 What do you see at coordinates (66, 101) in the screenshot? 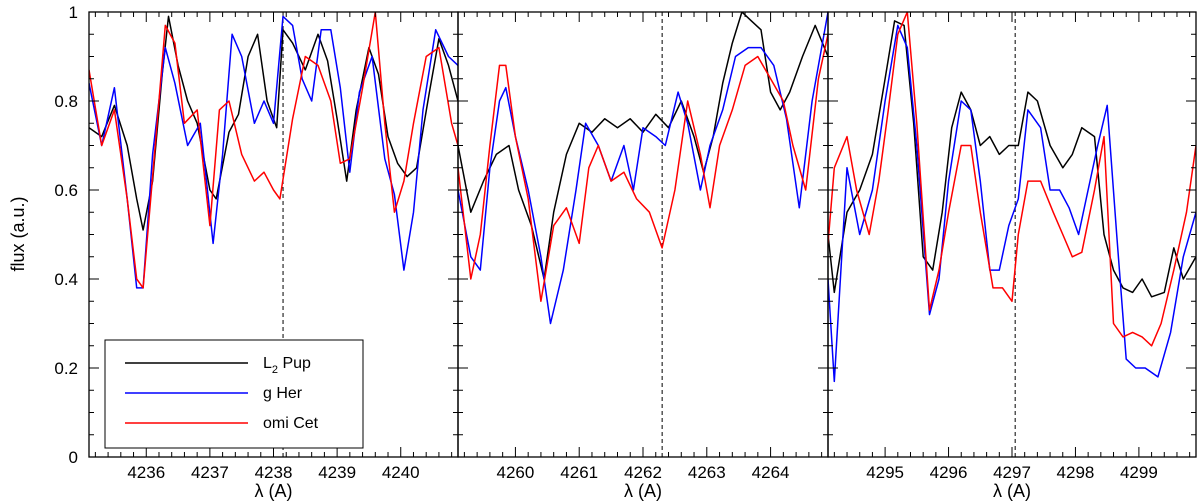
I see `y-tick-label: 0.8` at bounding box center [66, 101].